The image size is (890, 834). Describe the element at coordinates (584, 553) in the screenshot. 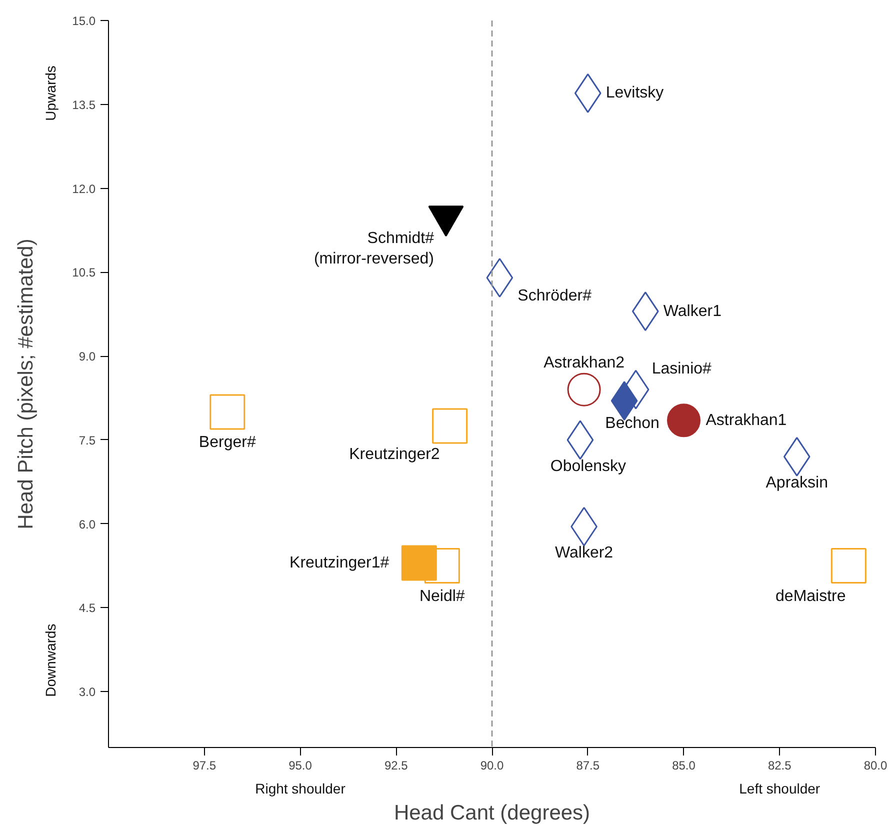

I see `series-label: Walker2` at that location.